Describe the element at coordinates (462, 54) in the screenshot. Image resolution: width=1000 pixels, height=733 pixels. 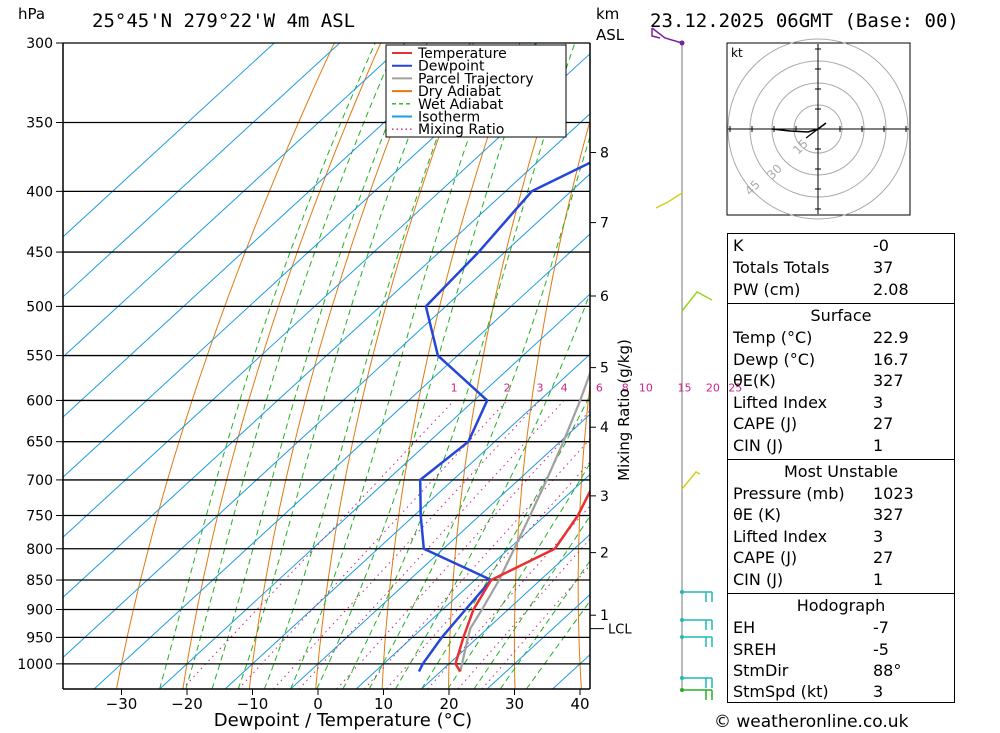
I see `legend-label: Temperature` at that location.